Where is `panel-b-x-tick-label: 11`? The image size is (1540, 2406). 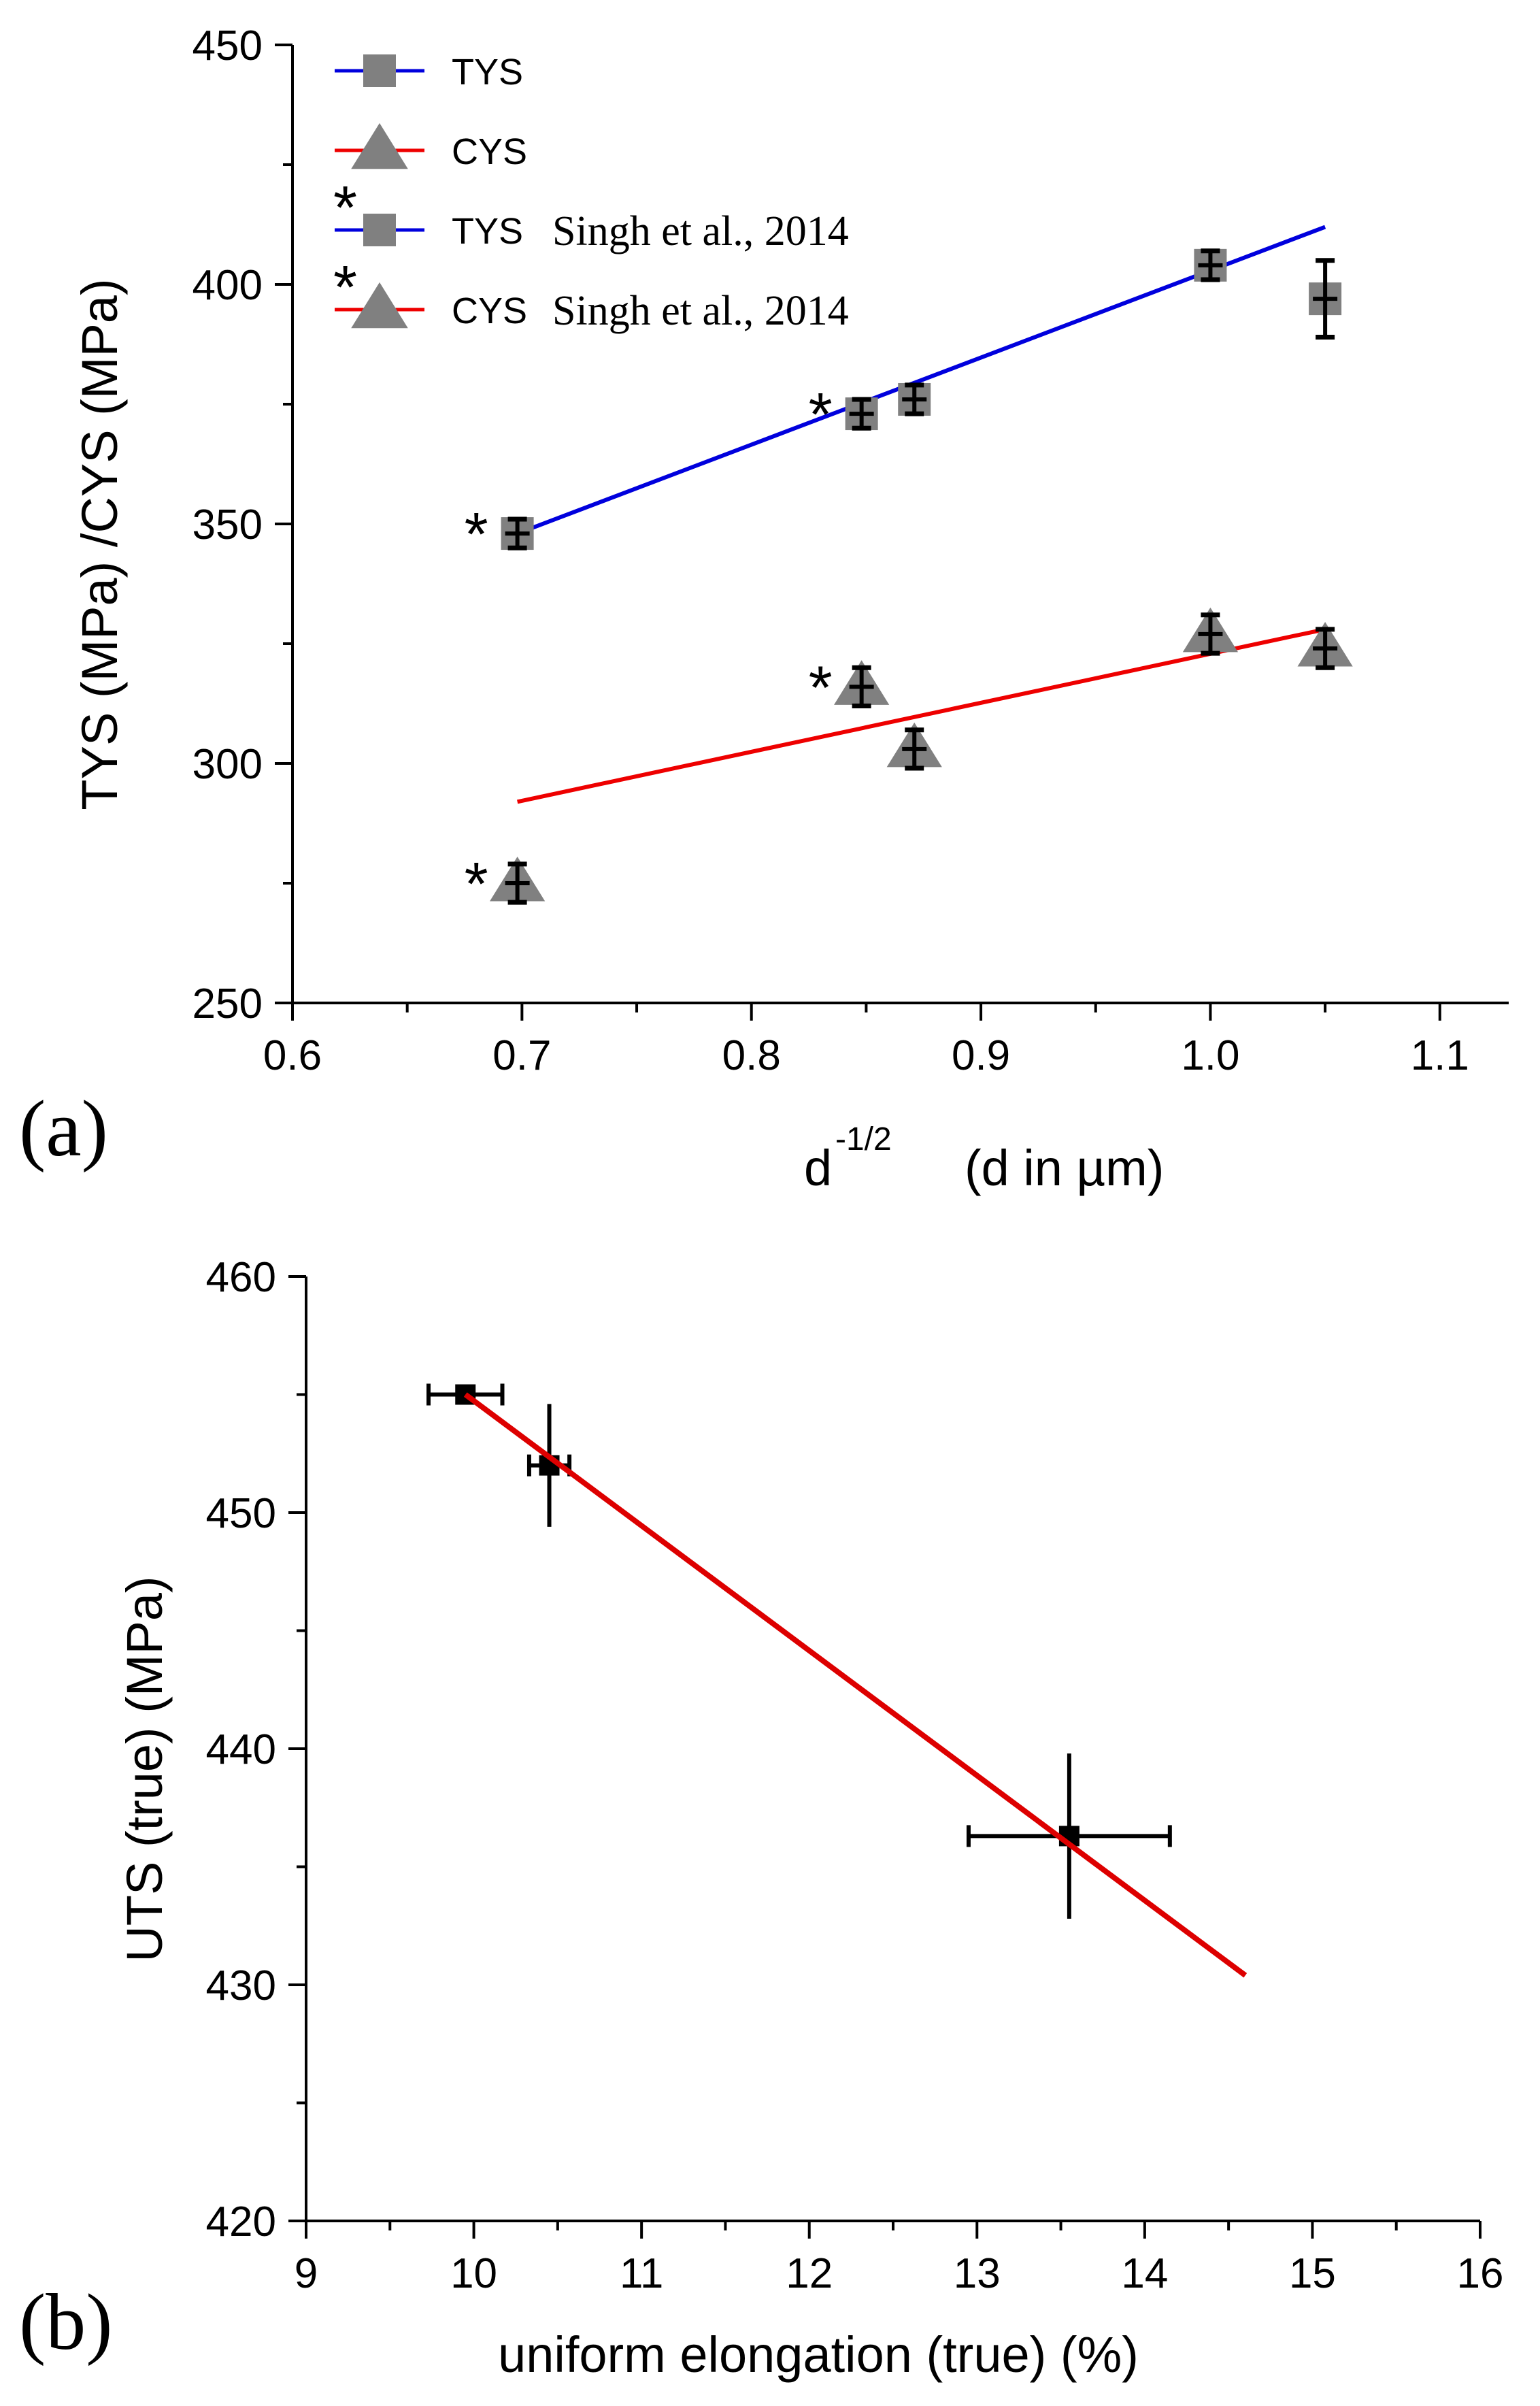
panel-b-x-tick-label: 11 is located at coordinates (641, 2273).